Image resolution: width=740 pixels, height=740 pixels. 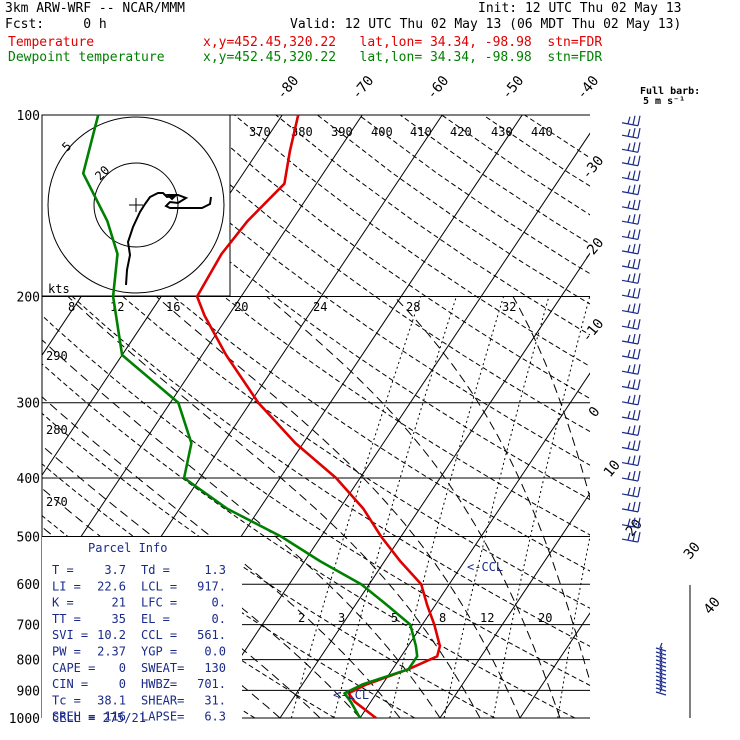 I want to click on parcel-row-value: 130, so click(x=215, y=668).